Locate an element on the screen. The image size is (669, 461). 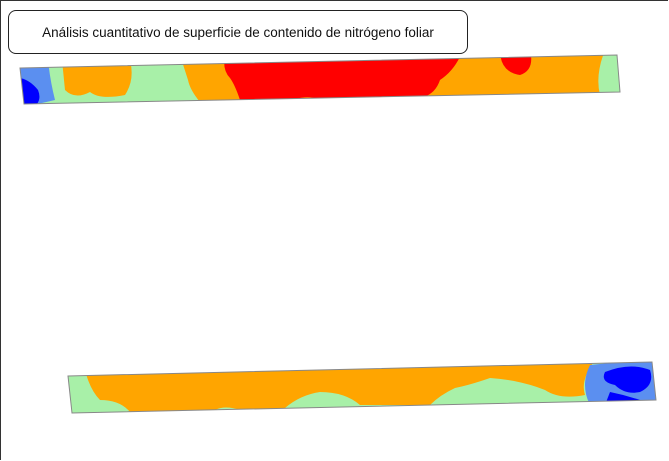
bottom-strip is located at coordinates (362, 387).